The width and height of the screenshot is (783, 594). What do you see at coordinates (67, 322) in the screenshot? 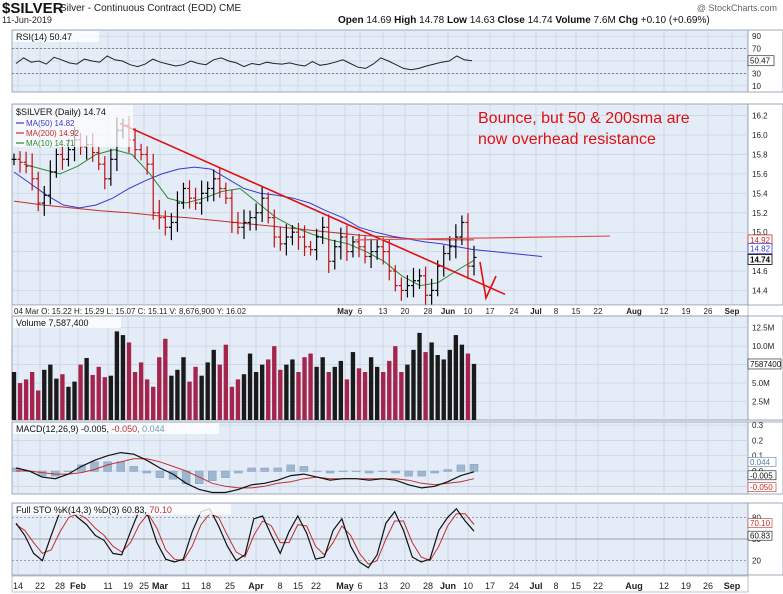
I see `volume-title-bg` at bounding box center [67, 322].